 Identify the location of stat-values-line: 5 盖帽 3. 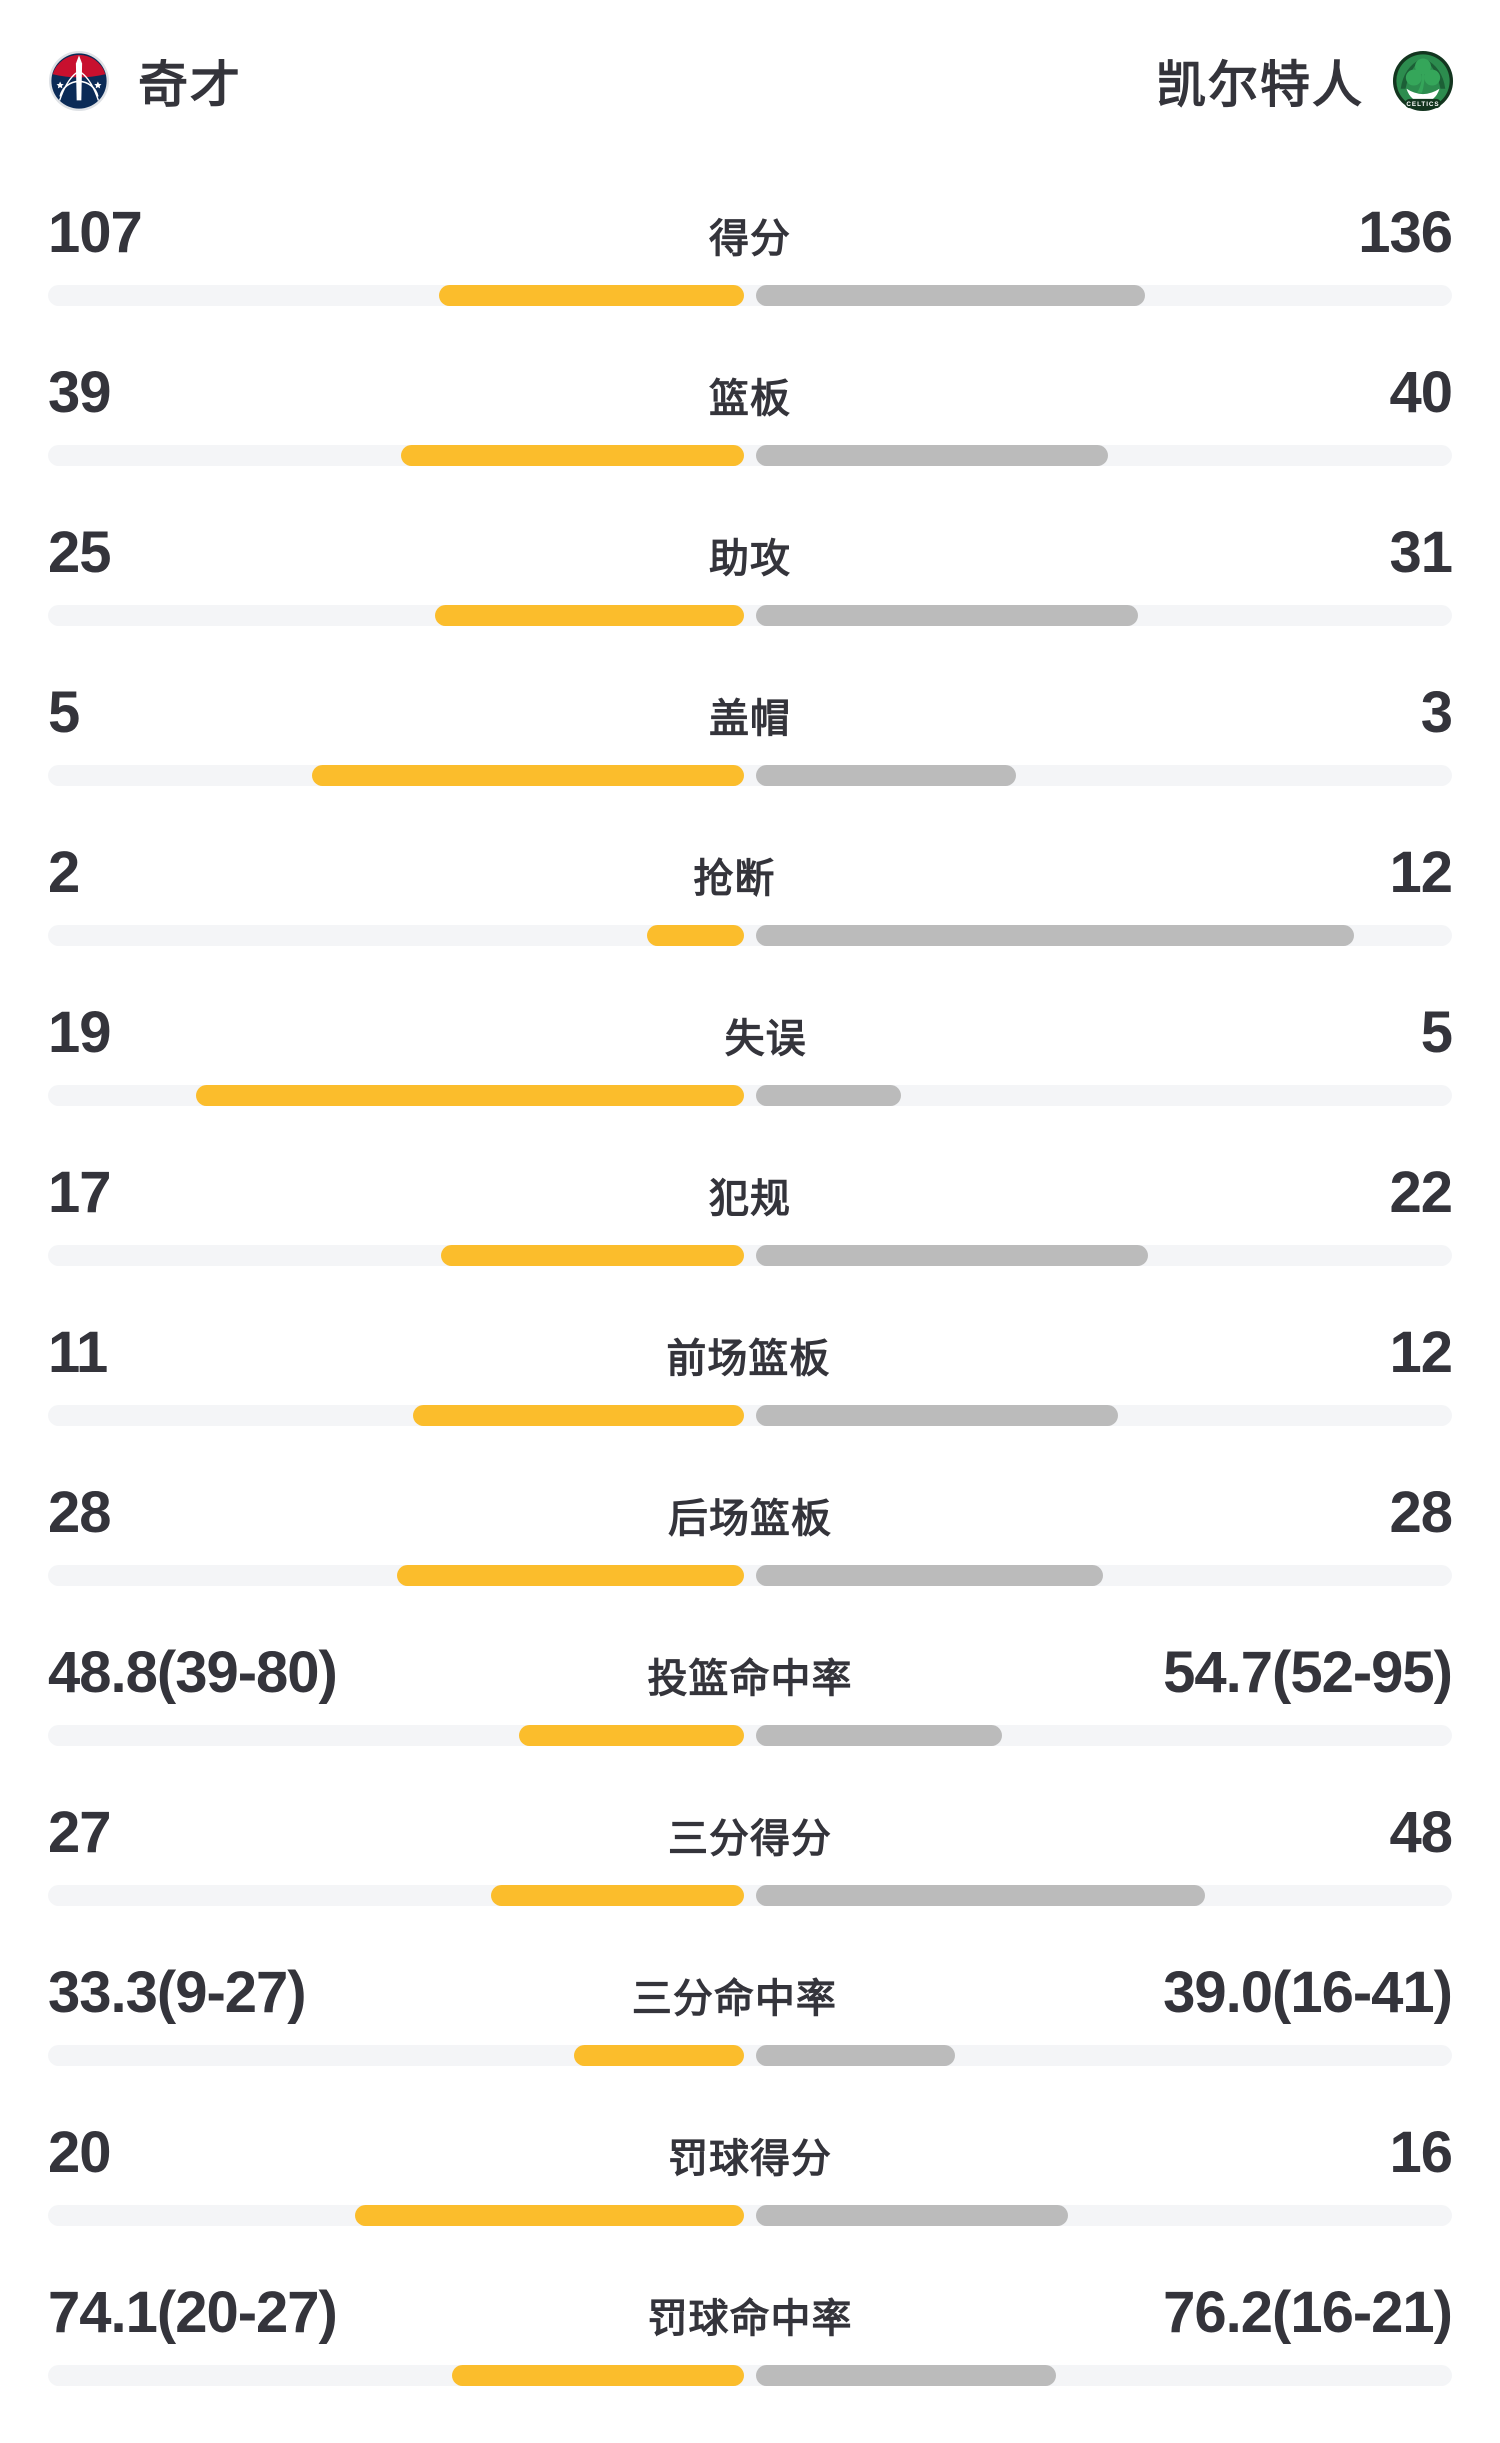
(750, 714).